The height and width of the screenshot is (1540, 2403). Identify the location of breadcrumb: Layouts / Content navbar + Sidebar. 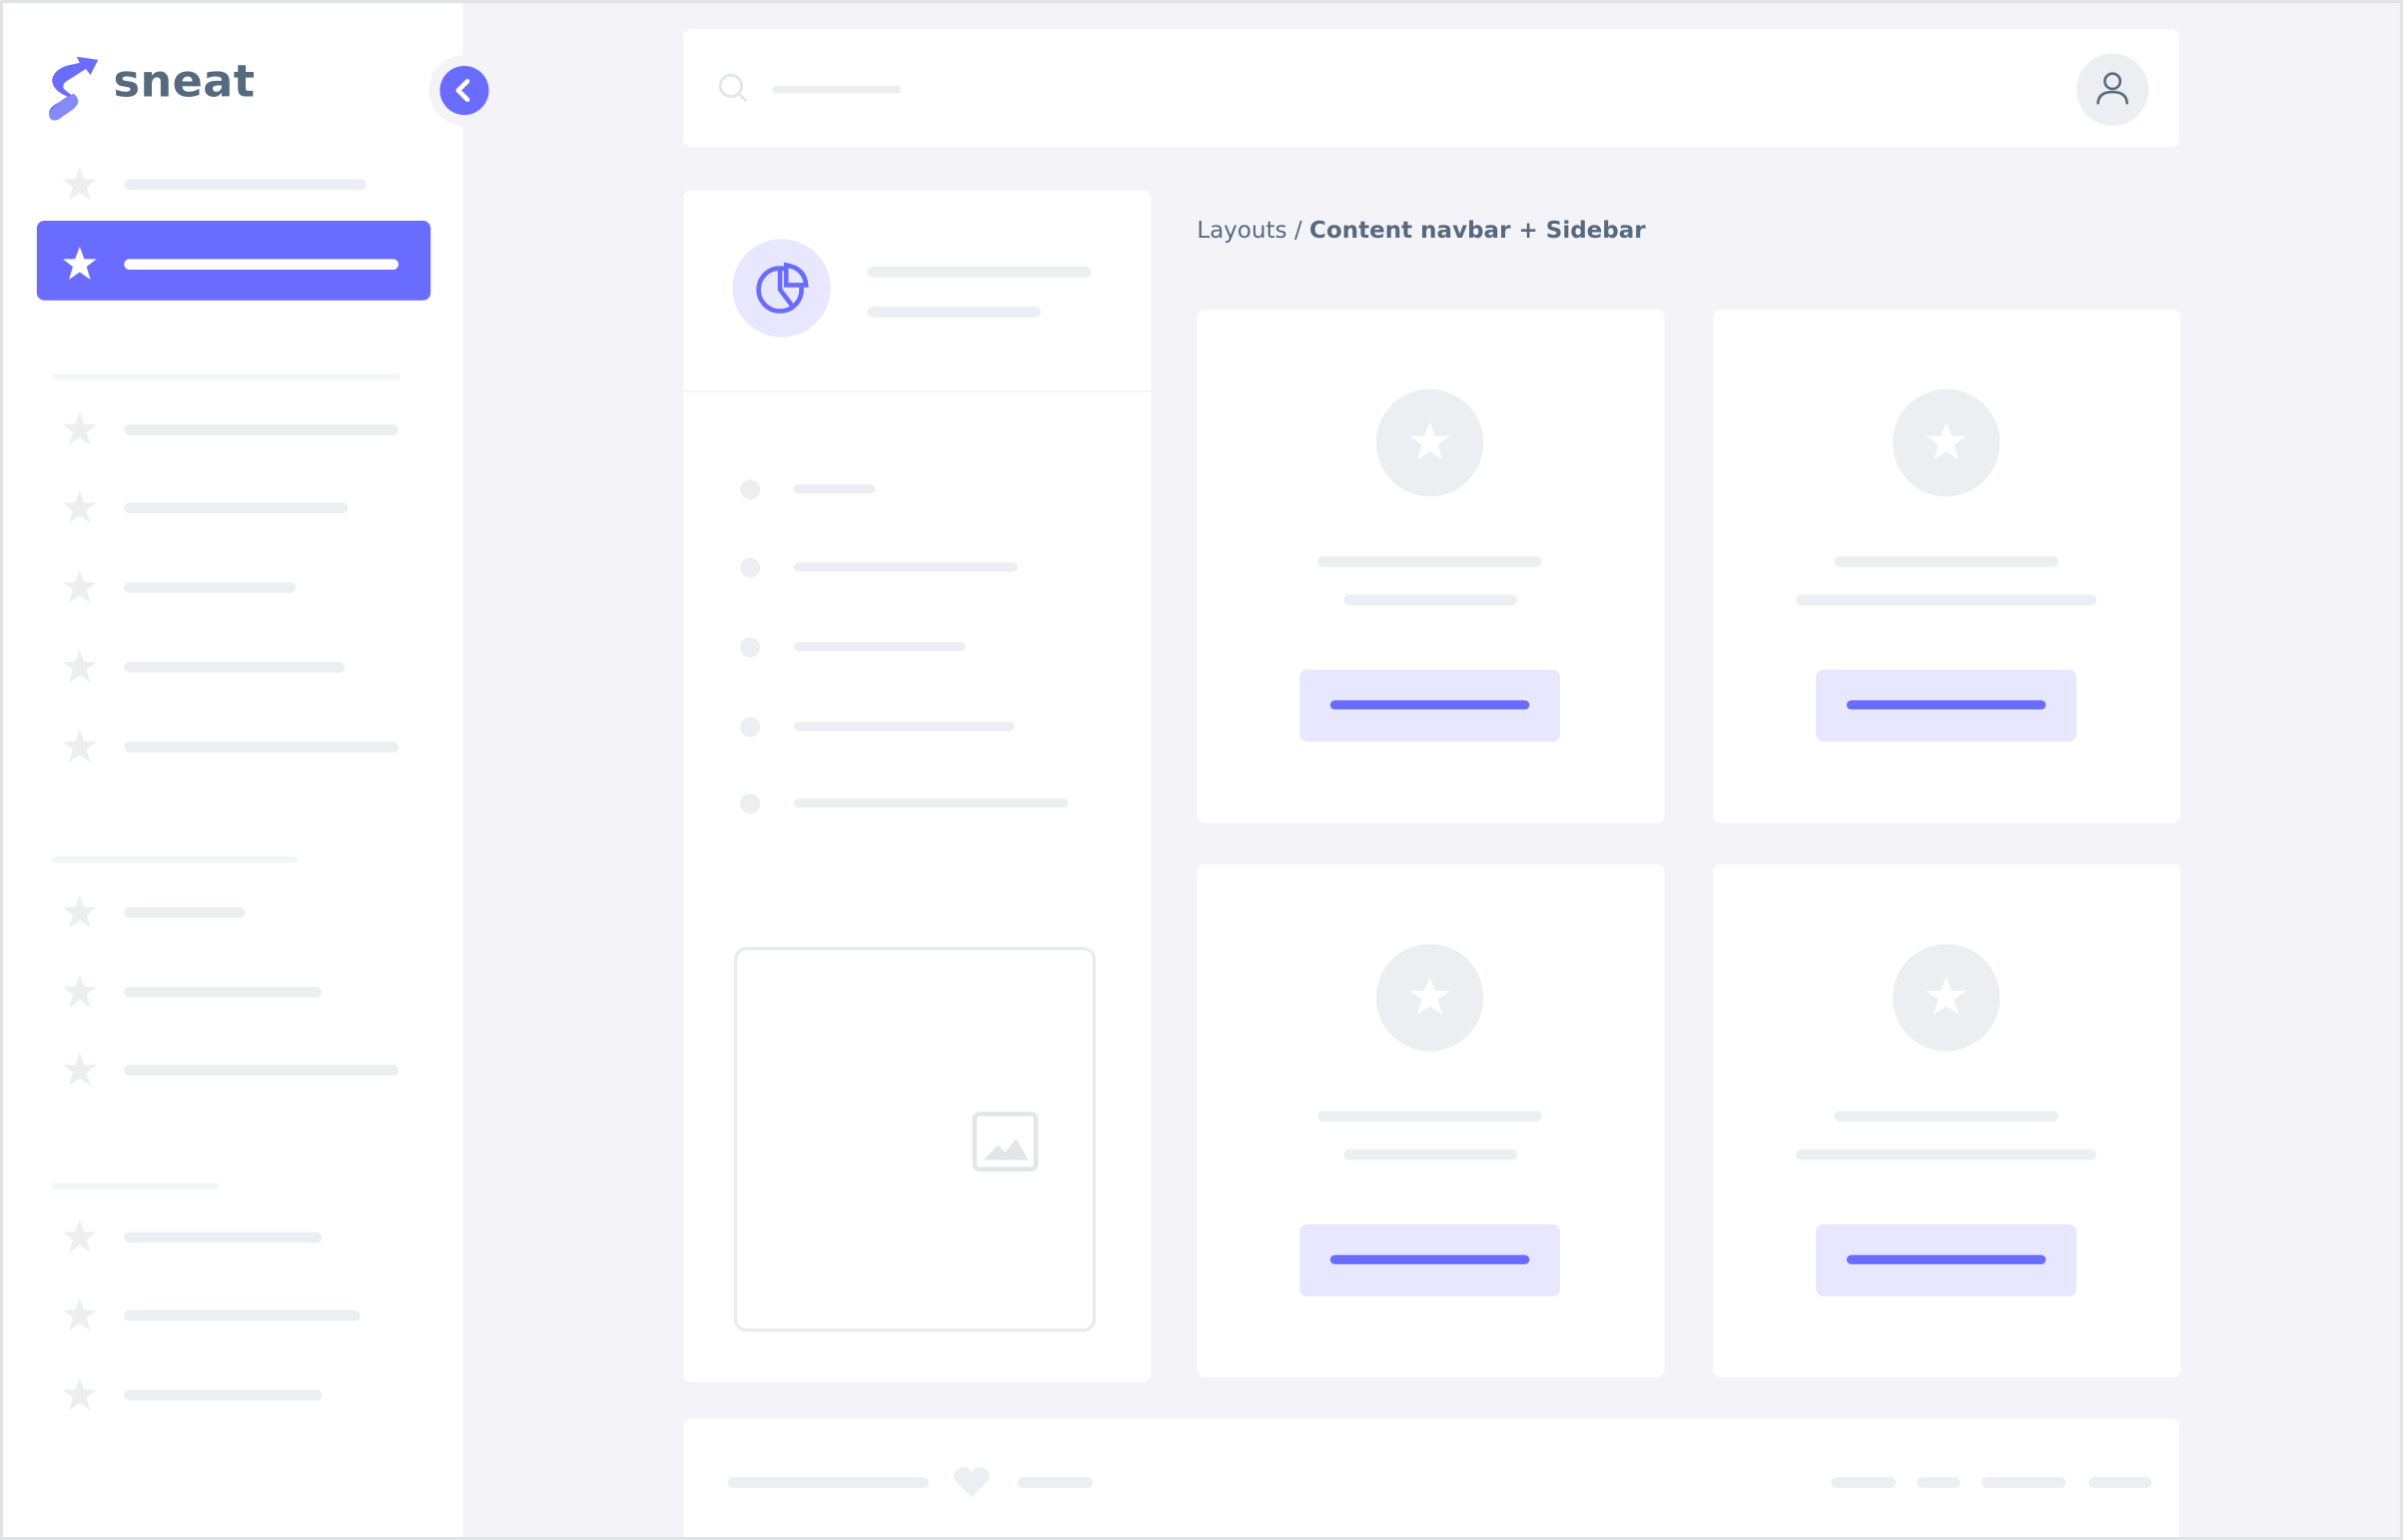
(1421, 230).